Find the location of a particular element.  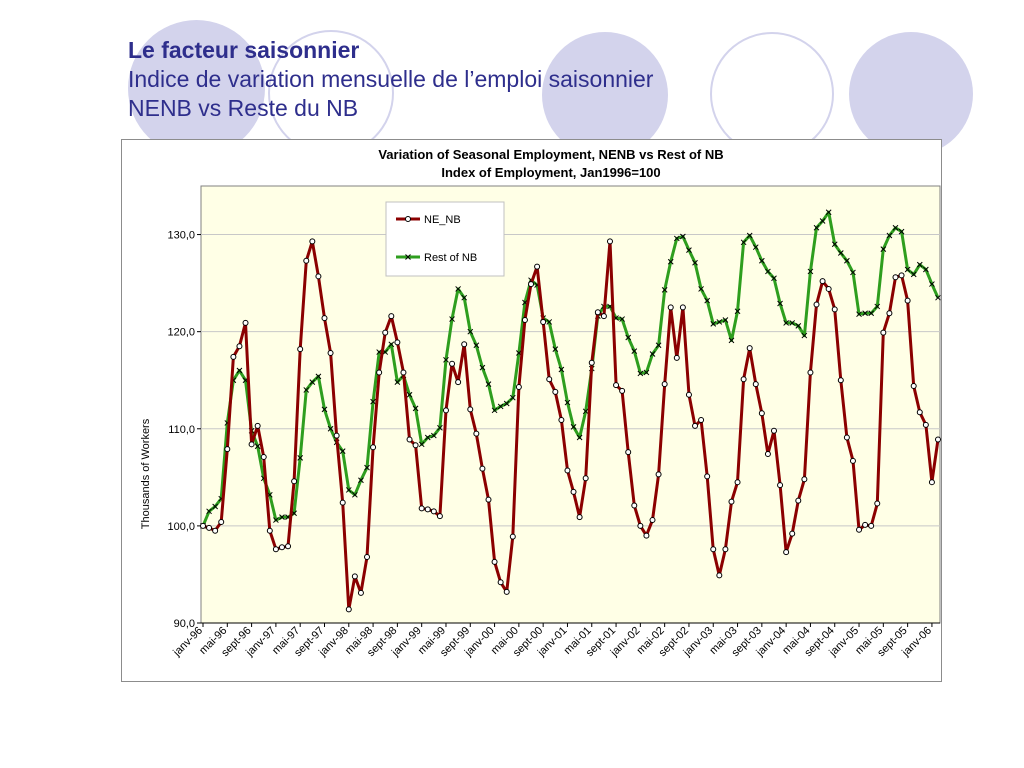

legend-label-ne-nb: NE_NB is located at coordinates (442, 220).